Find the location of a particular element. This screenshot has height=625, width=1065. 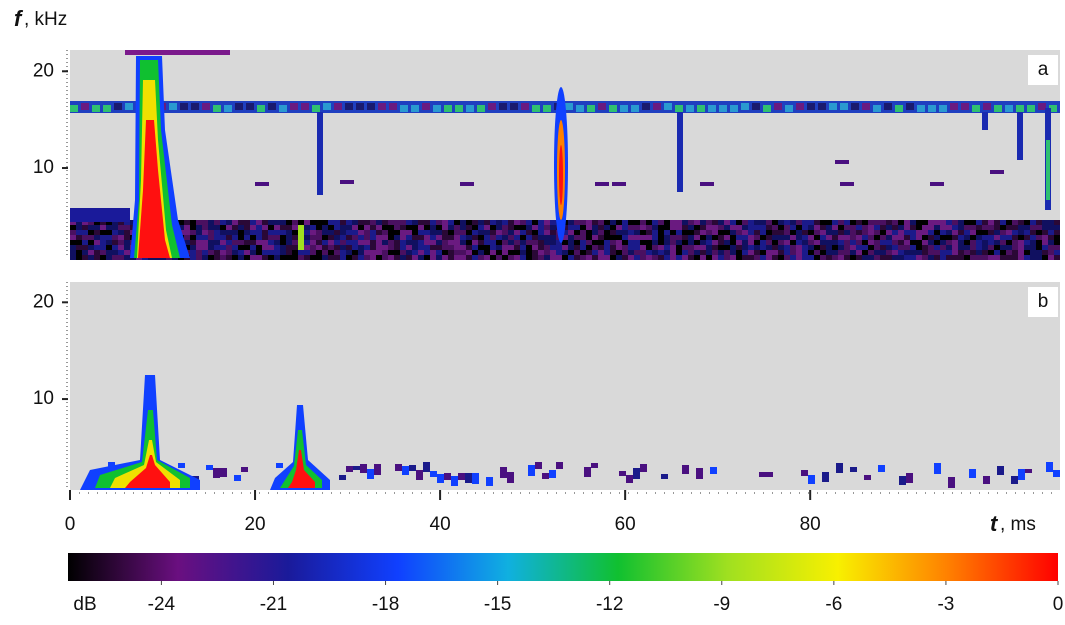

colorbar-tick-label: -24 is located at coordinates (162, 604).